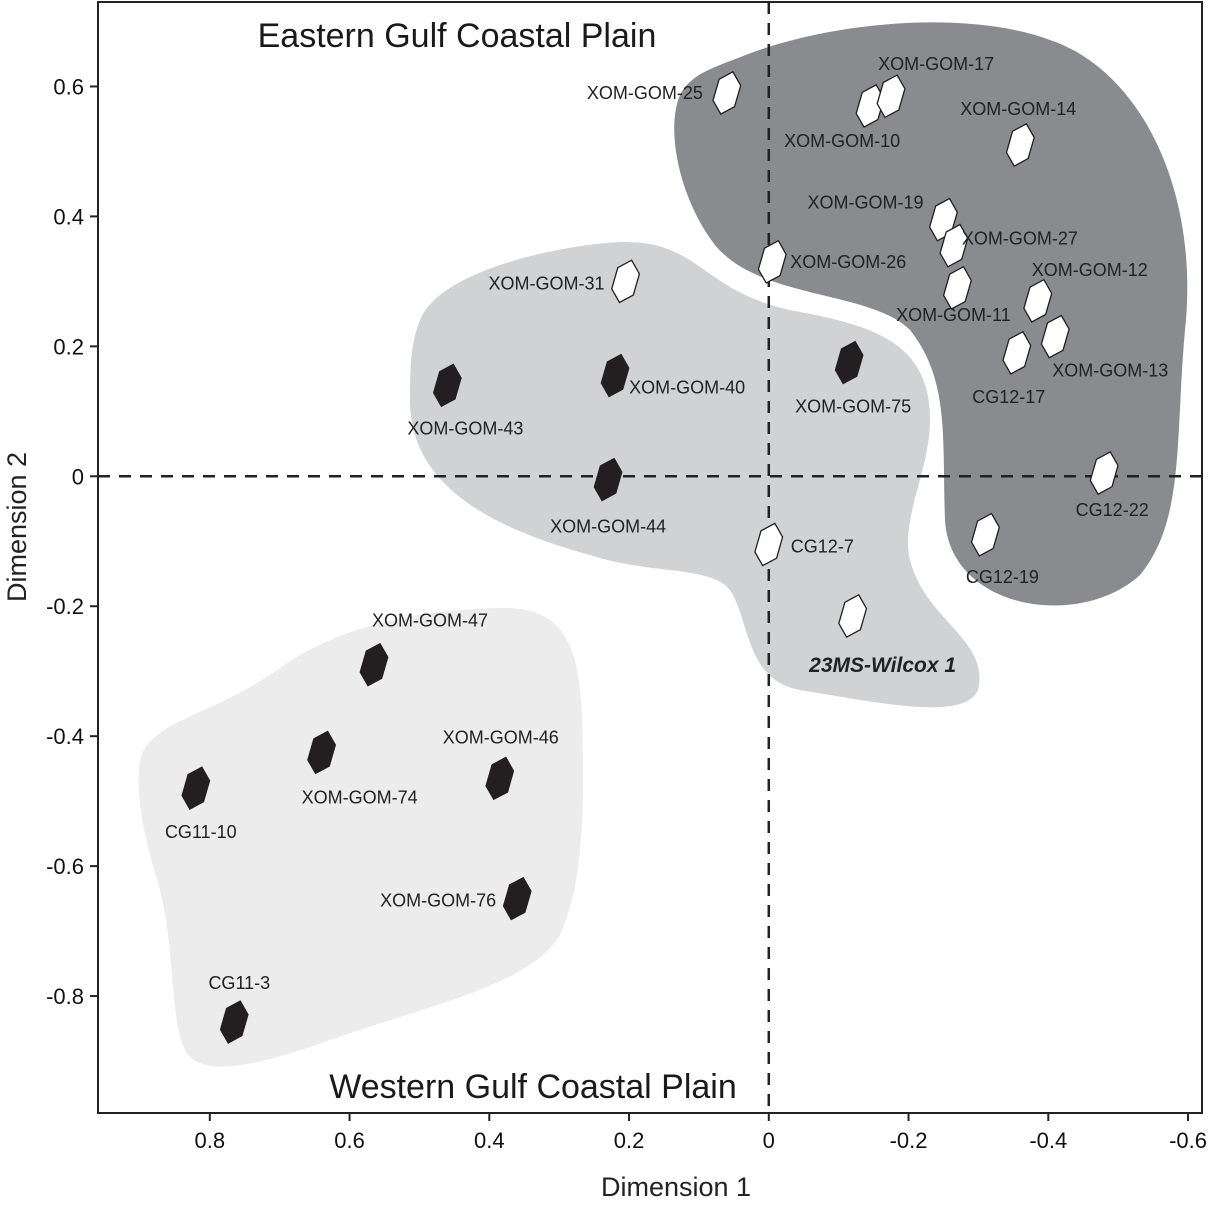  I want to click on x-tick-label: 0.2, so click(629, 1140).